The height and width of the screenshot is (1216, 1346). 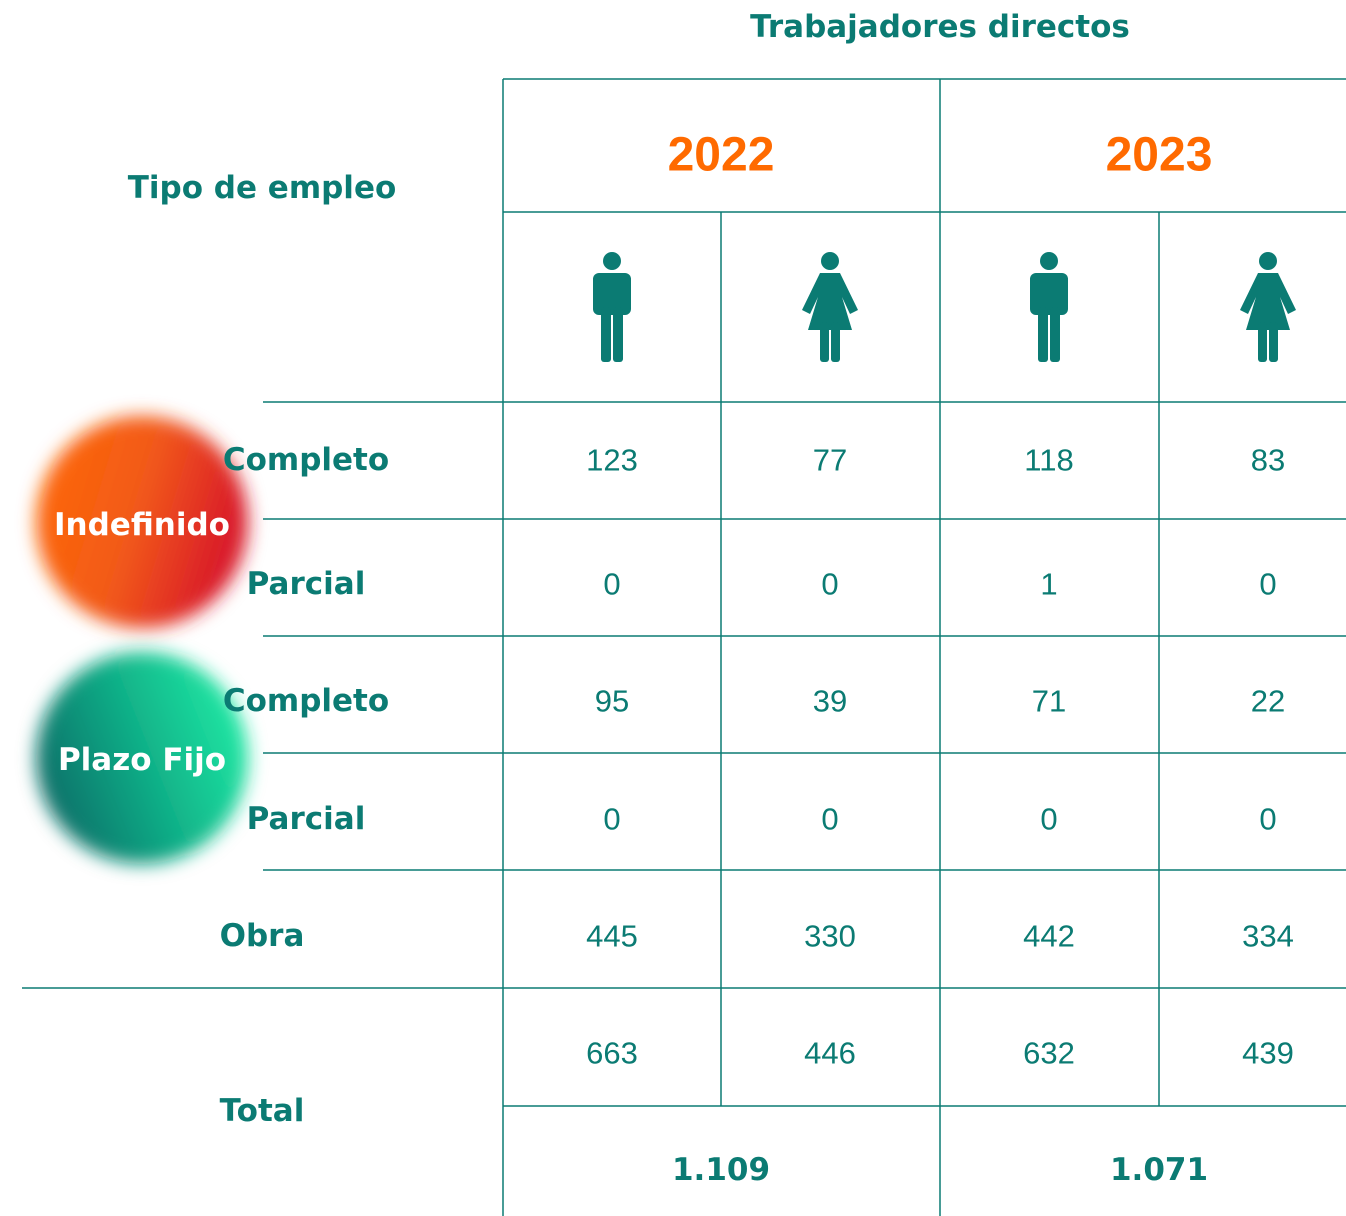 What do you see at coordinates (1268, 701) in the screenshot?
I see `cell: 22` at bounding box center [1268, 701].